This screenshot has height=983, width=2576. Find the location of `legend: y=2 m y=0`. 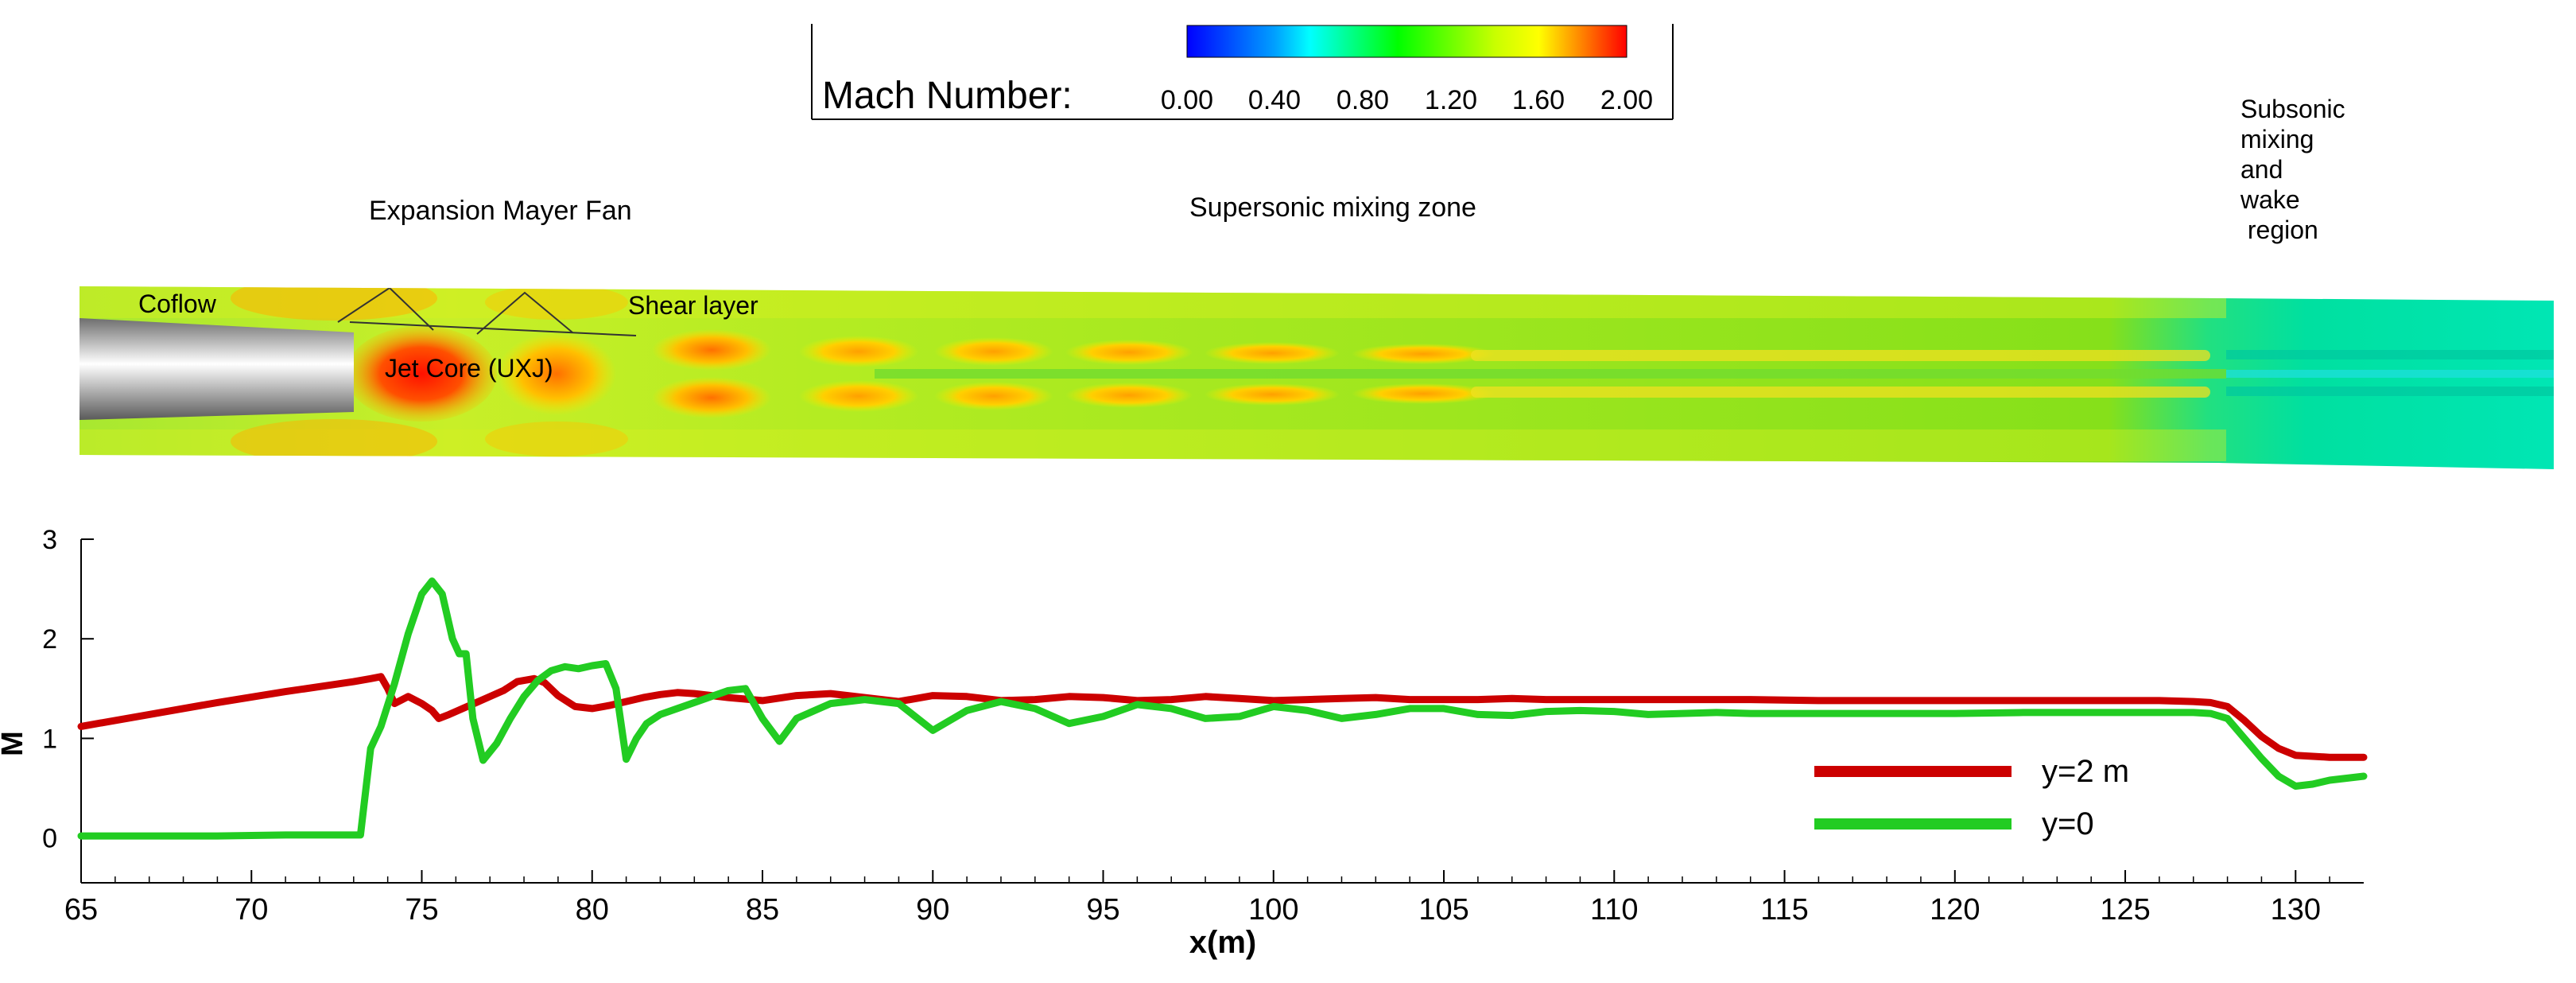

legend: y=2 m y=0 is located at coordinates (1972, 797).